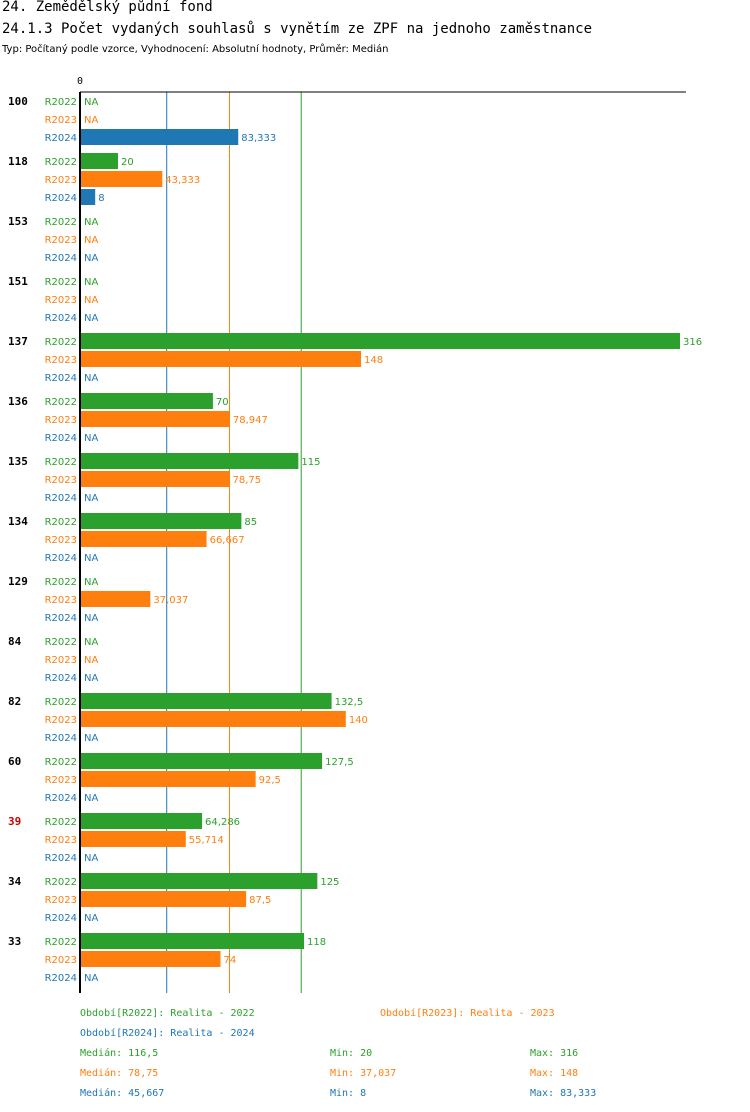 The height and width of the screenshot is (1112, 750). I want to click on data-label-r2022-135: 115, so click(310, 462).